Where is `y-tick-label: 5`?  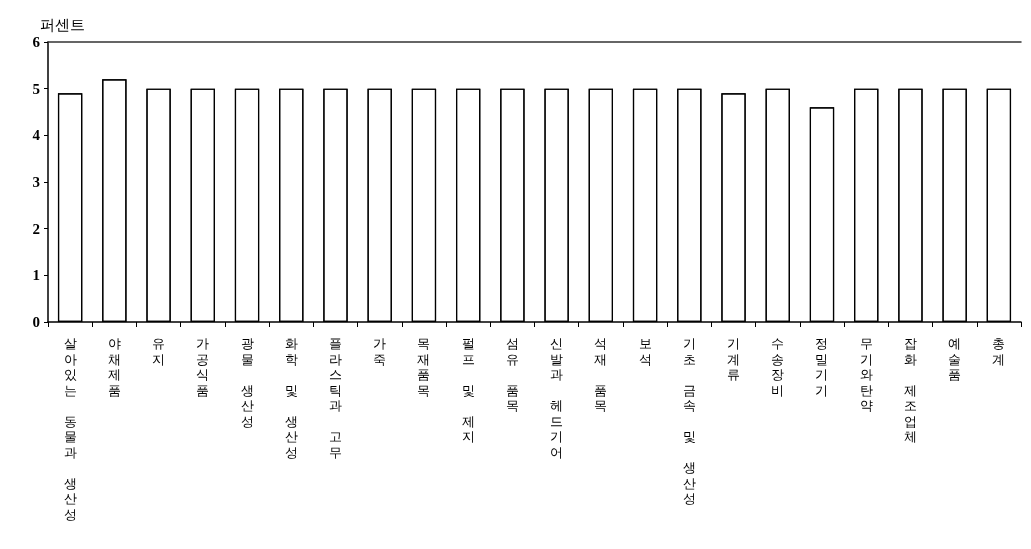
y-tick-label: 5 is located at coordinates (36, 88).